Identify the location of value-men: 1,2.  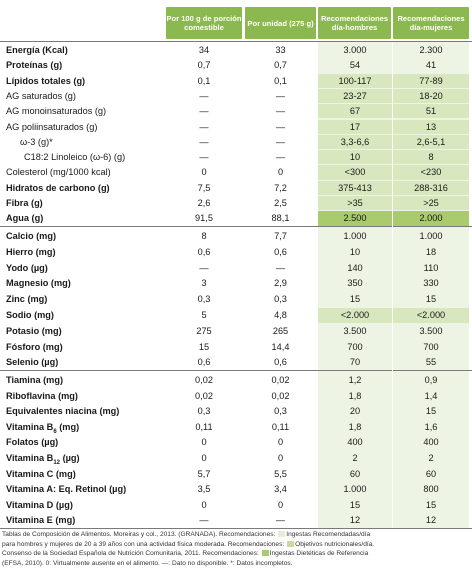
(355, 380).